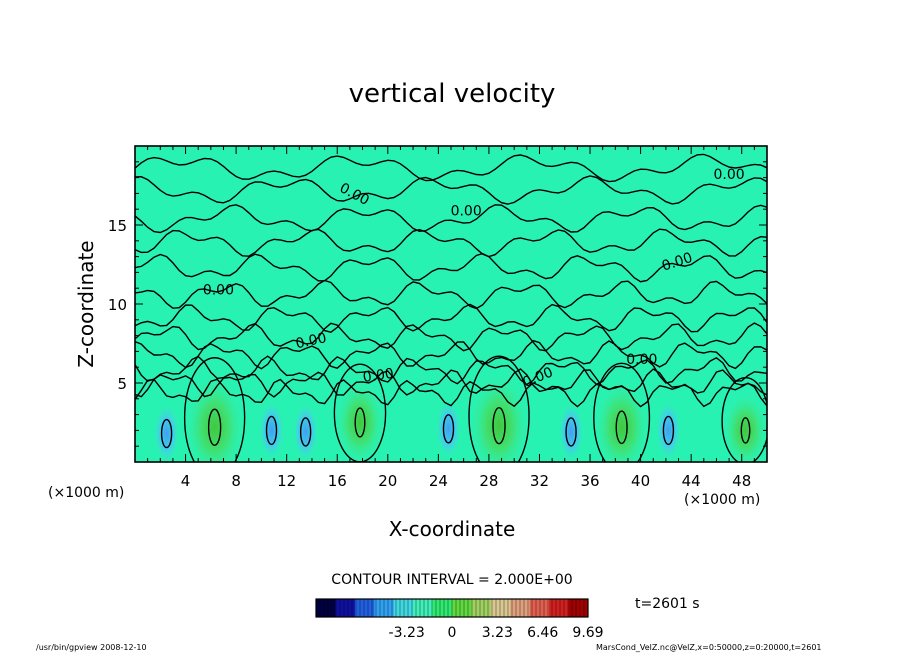 The height and width of the screenshot is (654, 904). Describe the element at coordinates (466, 212) in the screenshot. I see `contour-label-1: 0.00` at that location.